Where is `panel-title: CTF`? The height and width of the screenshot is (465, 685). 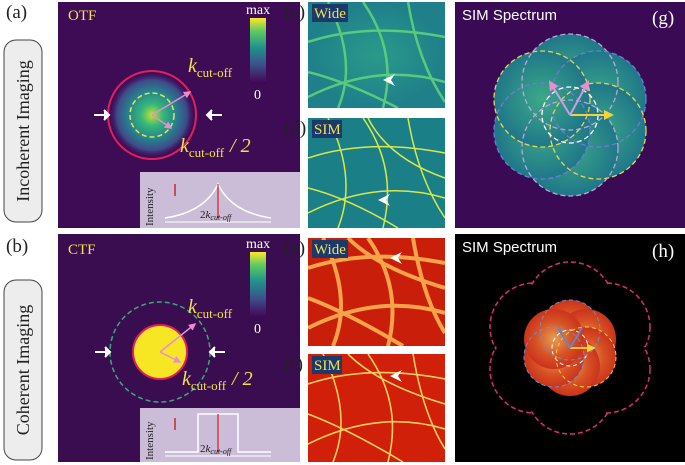
panel-title: CTF is located at coordinates (82, 250).